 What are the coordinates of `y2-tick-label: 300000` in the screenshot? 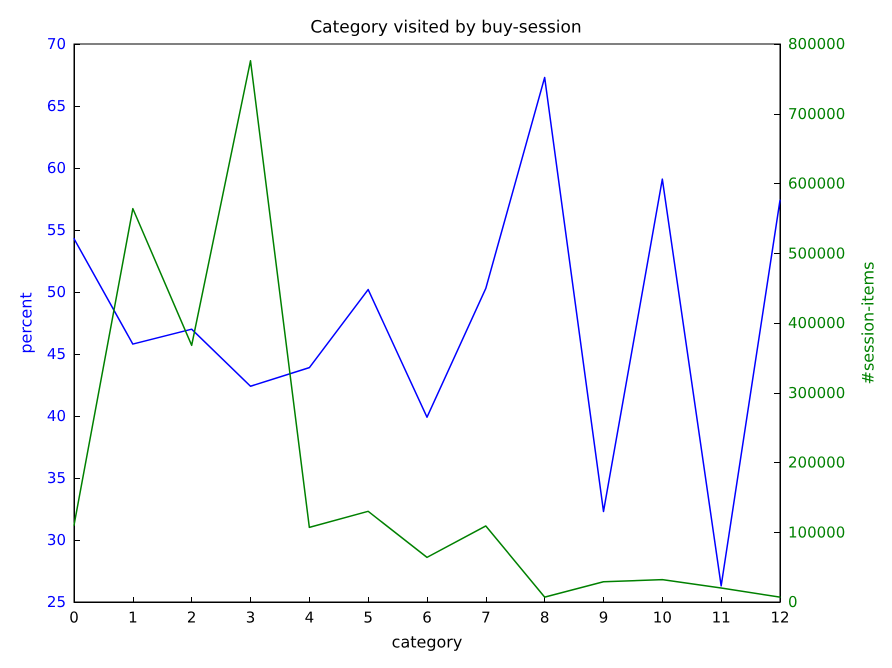 It's located at (817, 393).